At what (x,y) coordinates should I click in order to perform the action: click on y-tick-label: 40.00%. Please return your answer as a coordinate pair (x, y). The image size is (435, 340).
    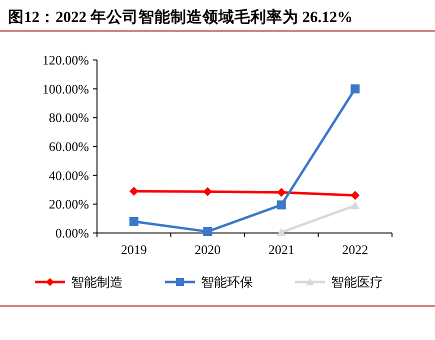
    Looking at the image, I should click on (69, 175).